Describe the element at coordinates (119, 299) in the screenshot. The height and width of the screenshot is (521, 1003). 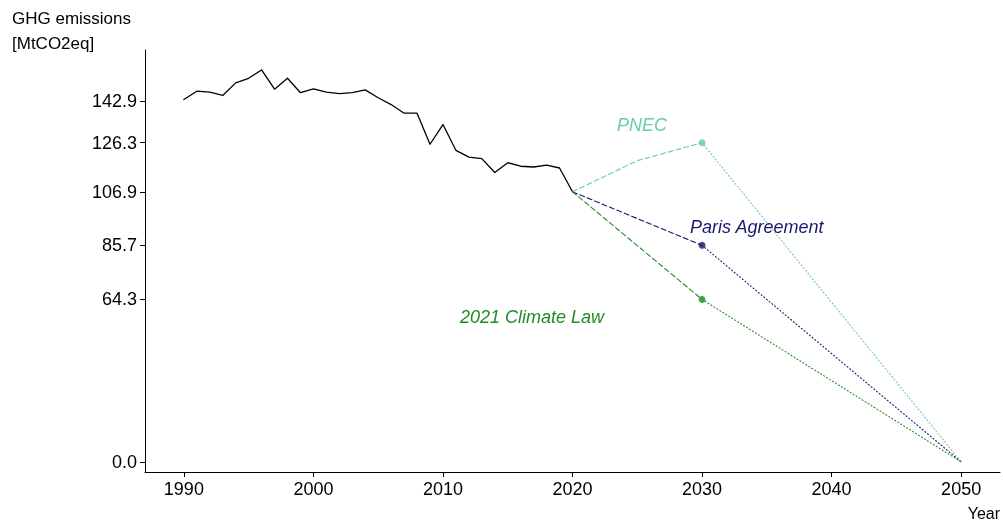
I see `y-tick-label: 64.3` at that location.